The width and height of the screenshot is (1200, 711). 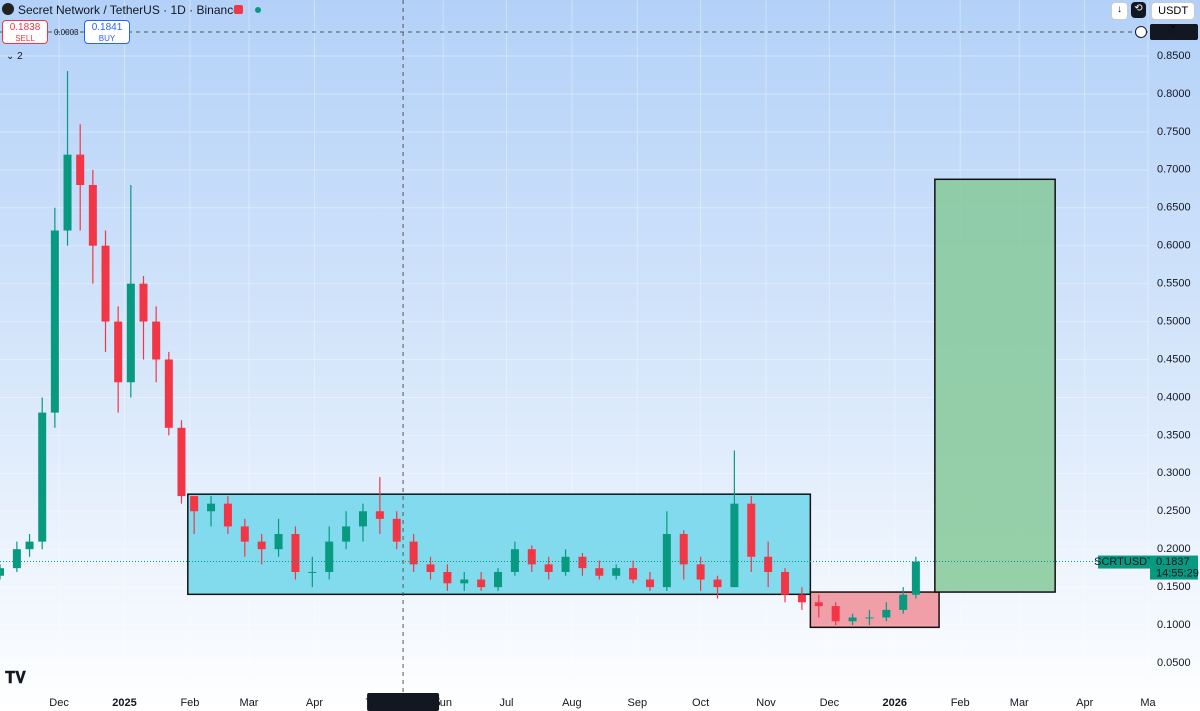 What do you see at coordinates (1174, 625) in the screenshot?
I see `y-tick-label: 0.1000` at bounding box center [1174, 625].